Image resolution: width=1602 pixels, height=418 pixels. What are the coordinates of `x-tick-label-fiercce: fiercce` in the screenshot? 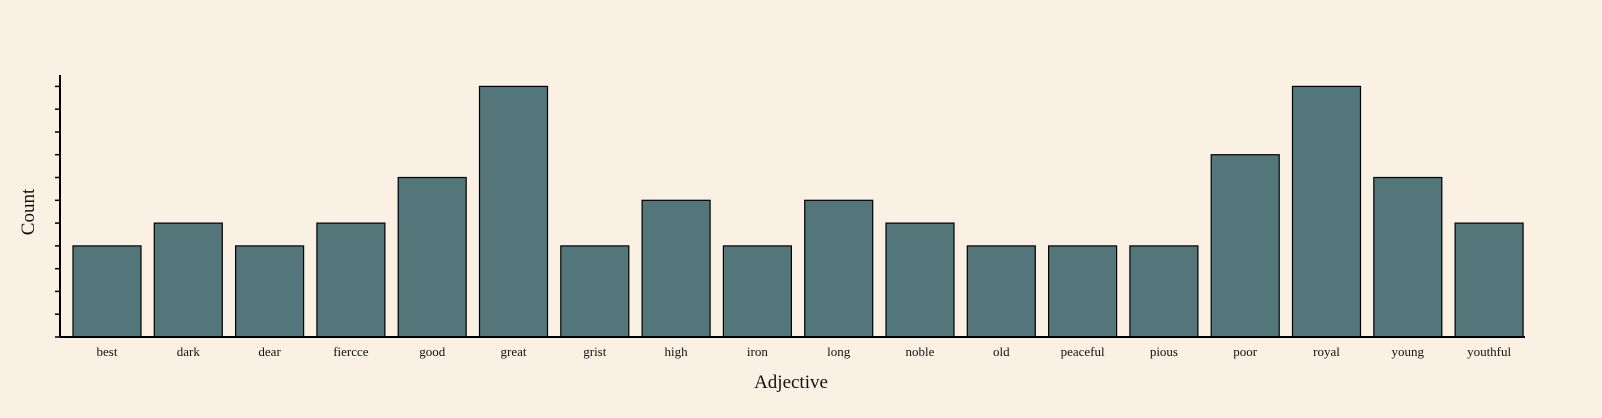 It's located at (351, 351).